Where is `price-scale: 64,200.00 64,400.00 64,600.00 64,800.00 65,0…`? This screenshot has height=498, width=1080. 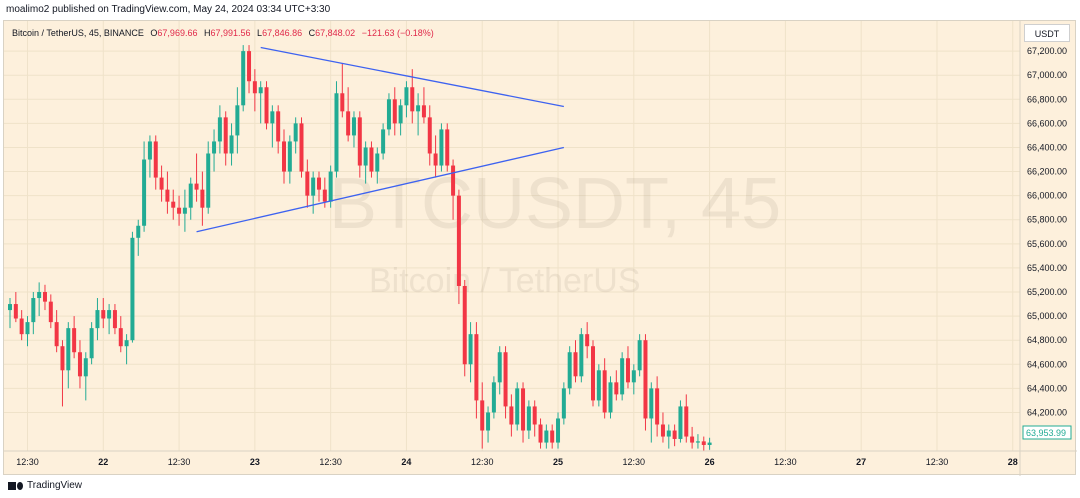 price-scale: 64,200.00 64,400.00 64,600.00 64,800.00 65,0… is located at coordinates (1047, 231).